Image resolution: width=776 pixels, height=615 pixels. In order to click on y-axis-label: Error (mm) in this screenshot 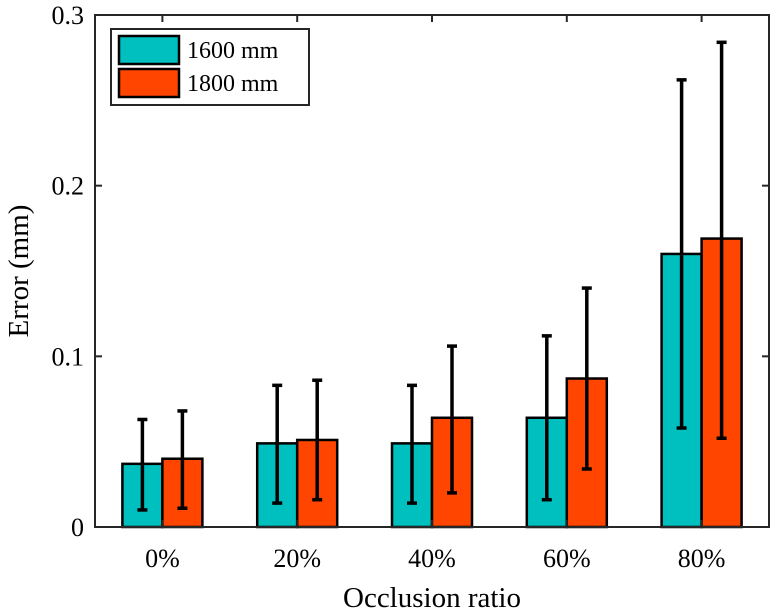, I will do `click(19, 271)`.